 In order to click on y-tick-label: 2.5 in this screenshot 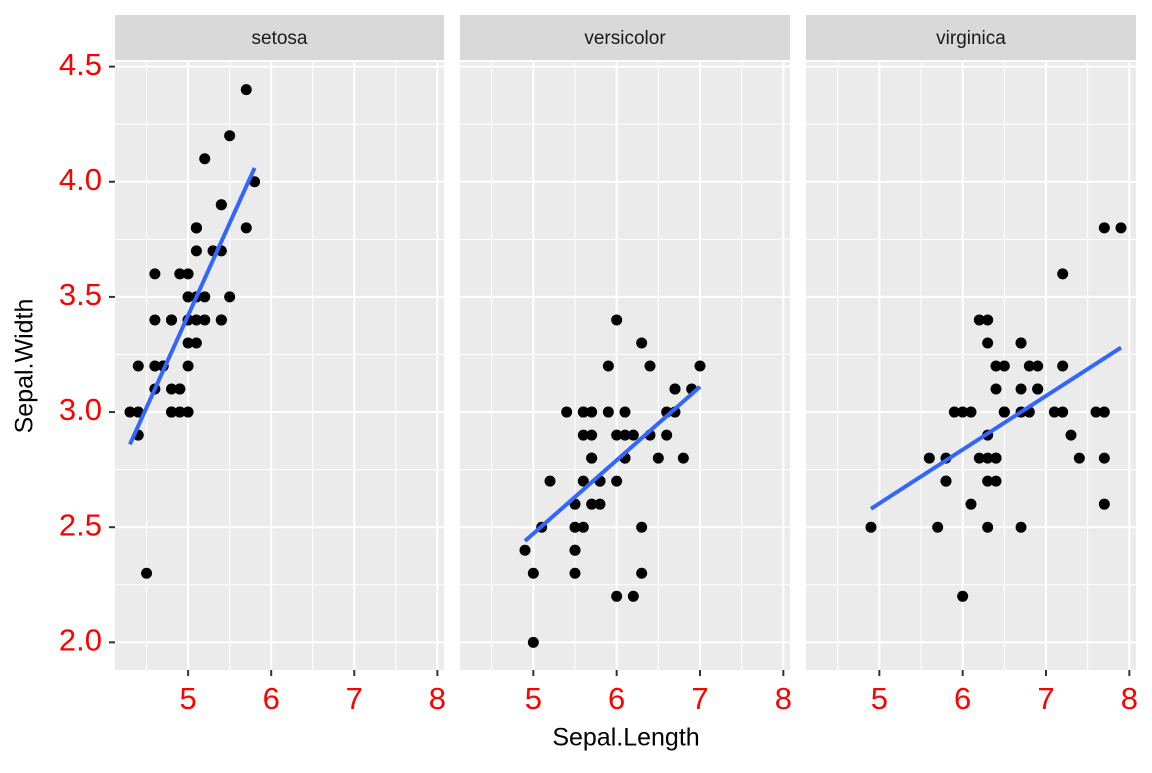, I will do `click(80, 524)`.